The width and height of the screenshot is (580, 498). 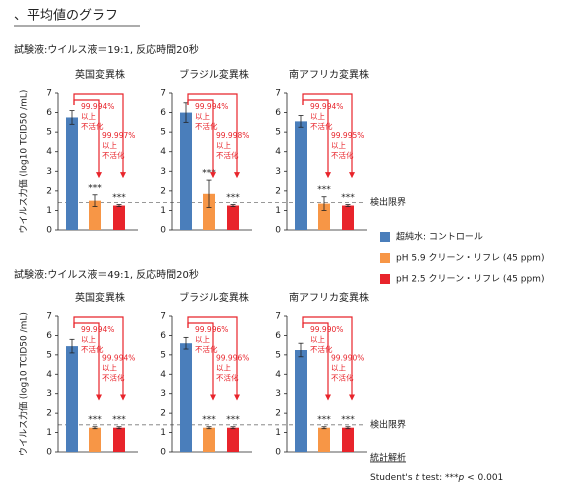 I want to click on legend-swatch, so click(x=385, y=279).